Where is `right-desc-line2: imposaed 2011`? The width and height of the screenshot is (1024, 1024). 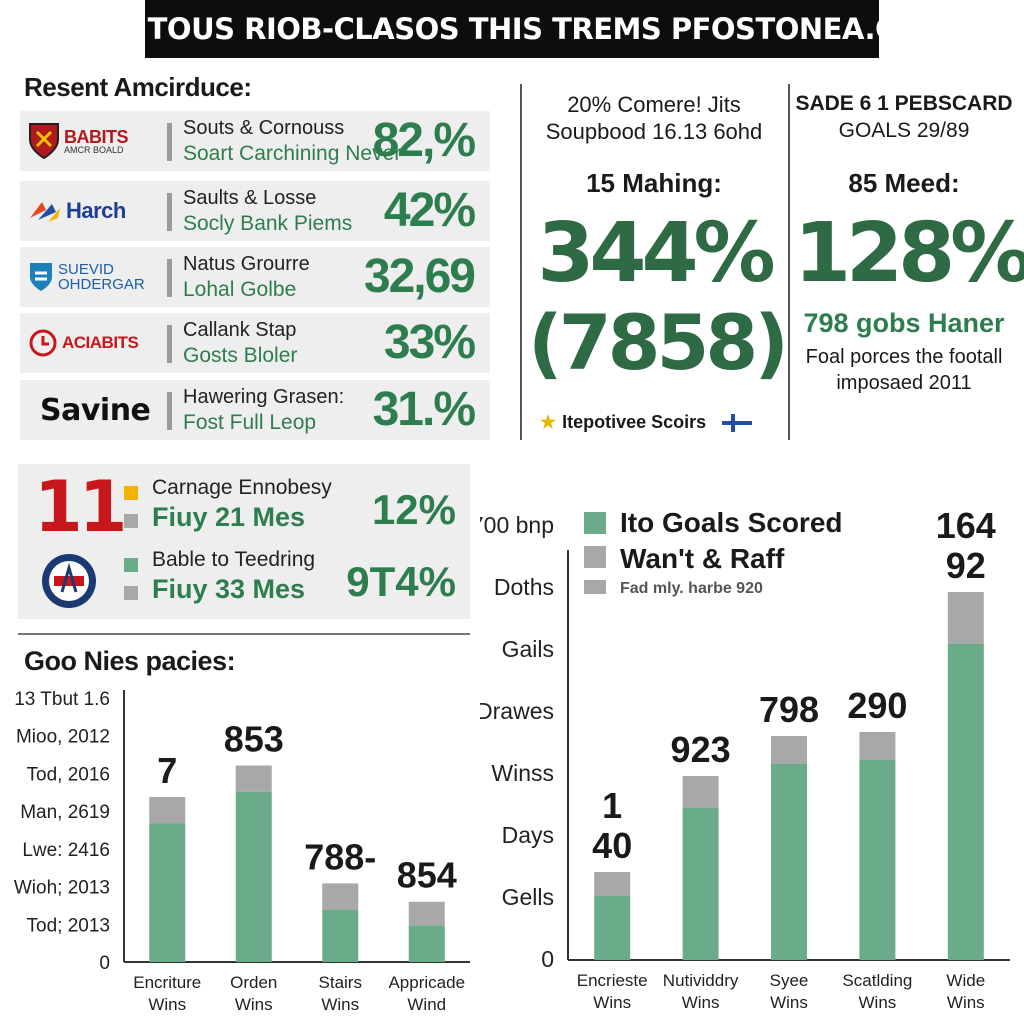
right-desc-line2: imposaed 2011 is located at coordinates (904, 383).